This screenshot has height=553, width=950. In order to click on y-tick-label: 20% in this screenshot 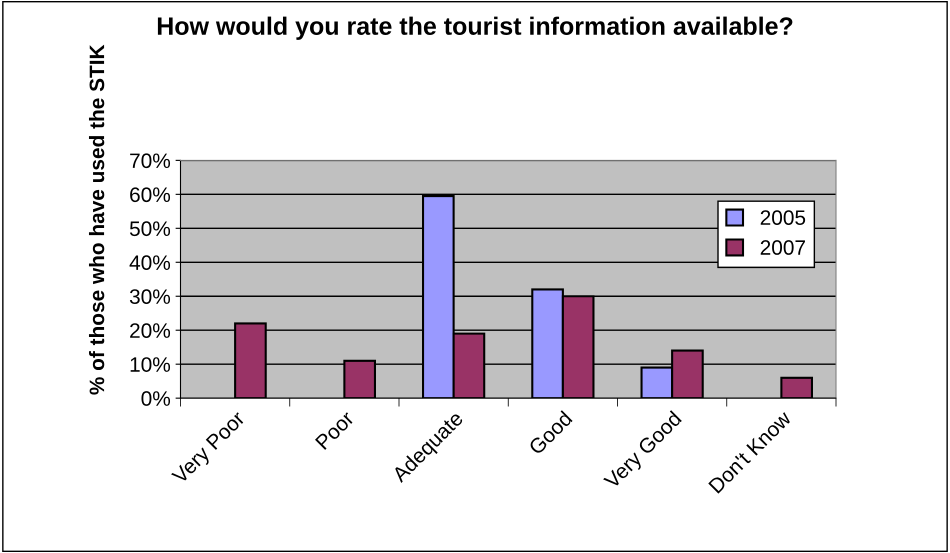, I will do `click(150, 330)`.